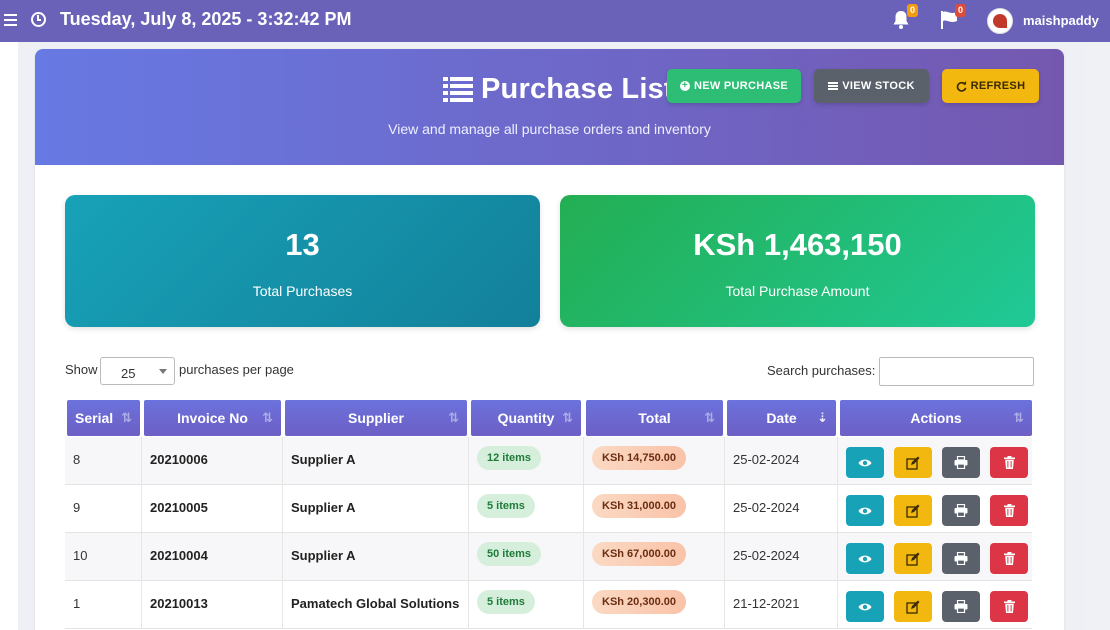 The image size is (1110, 630). I want to click on total-amount-card: KSh 1,463,150 Total Purchase Amount, so click(797, 261).